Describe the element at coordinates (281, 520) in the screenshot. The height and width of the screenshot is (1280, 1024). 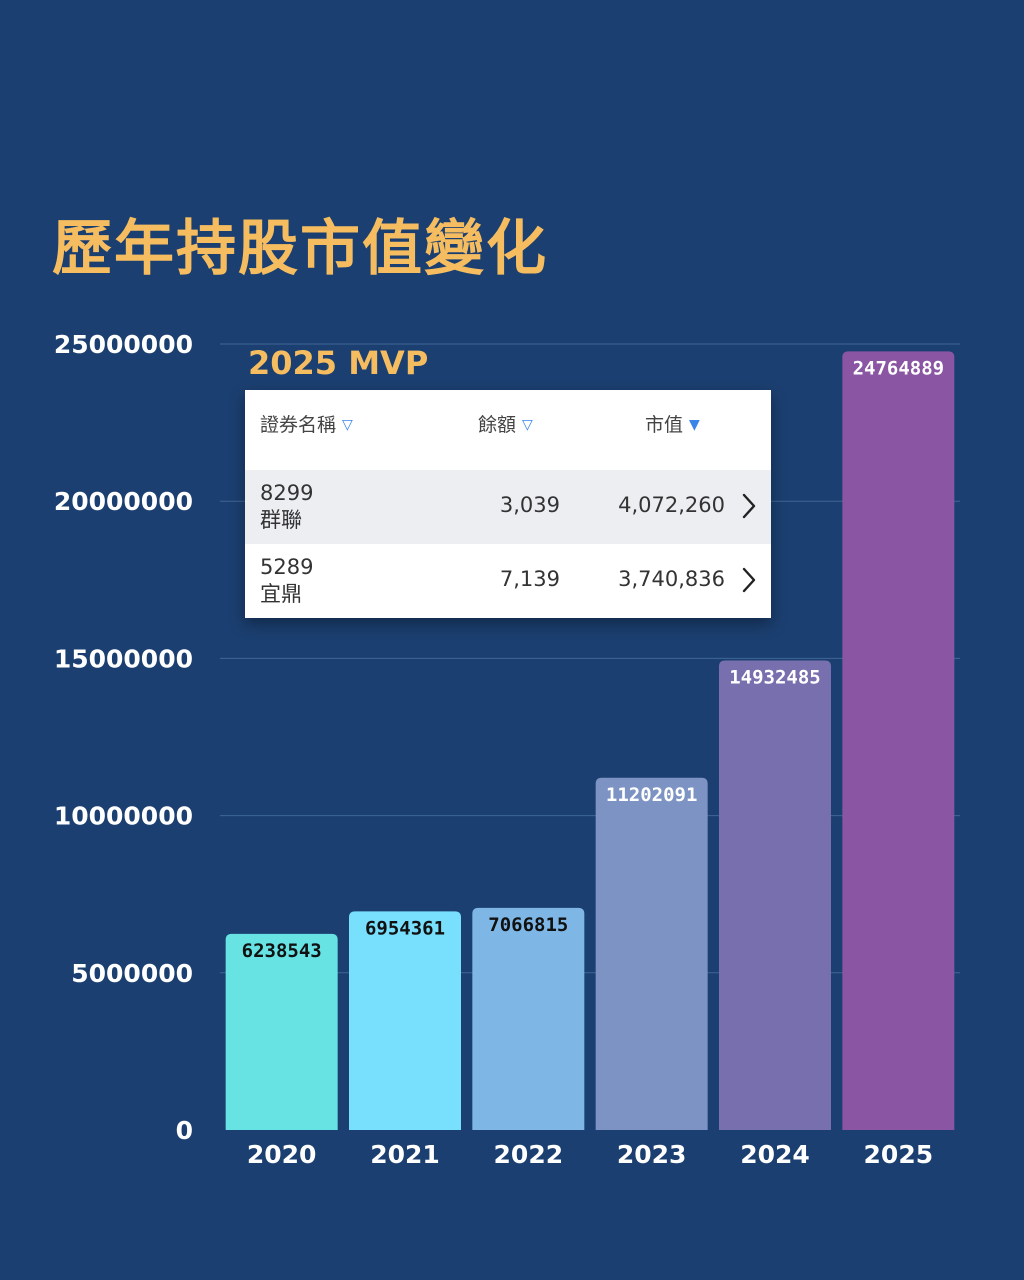
I see `security-name: 群聯` at that location.